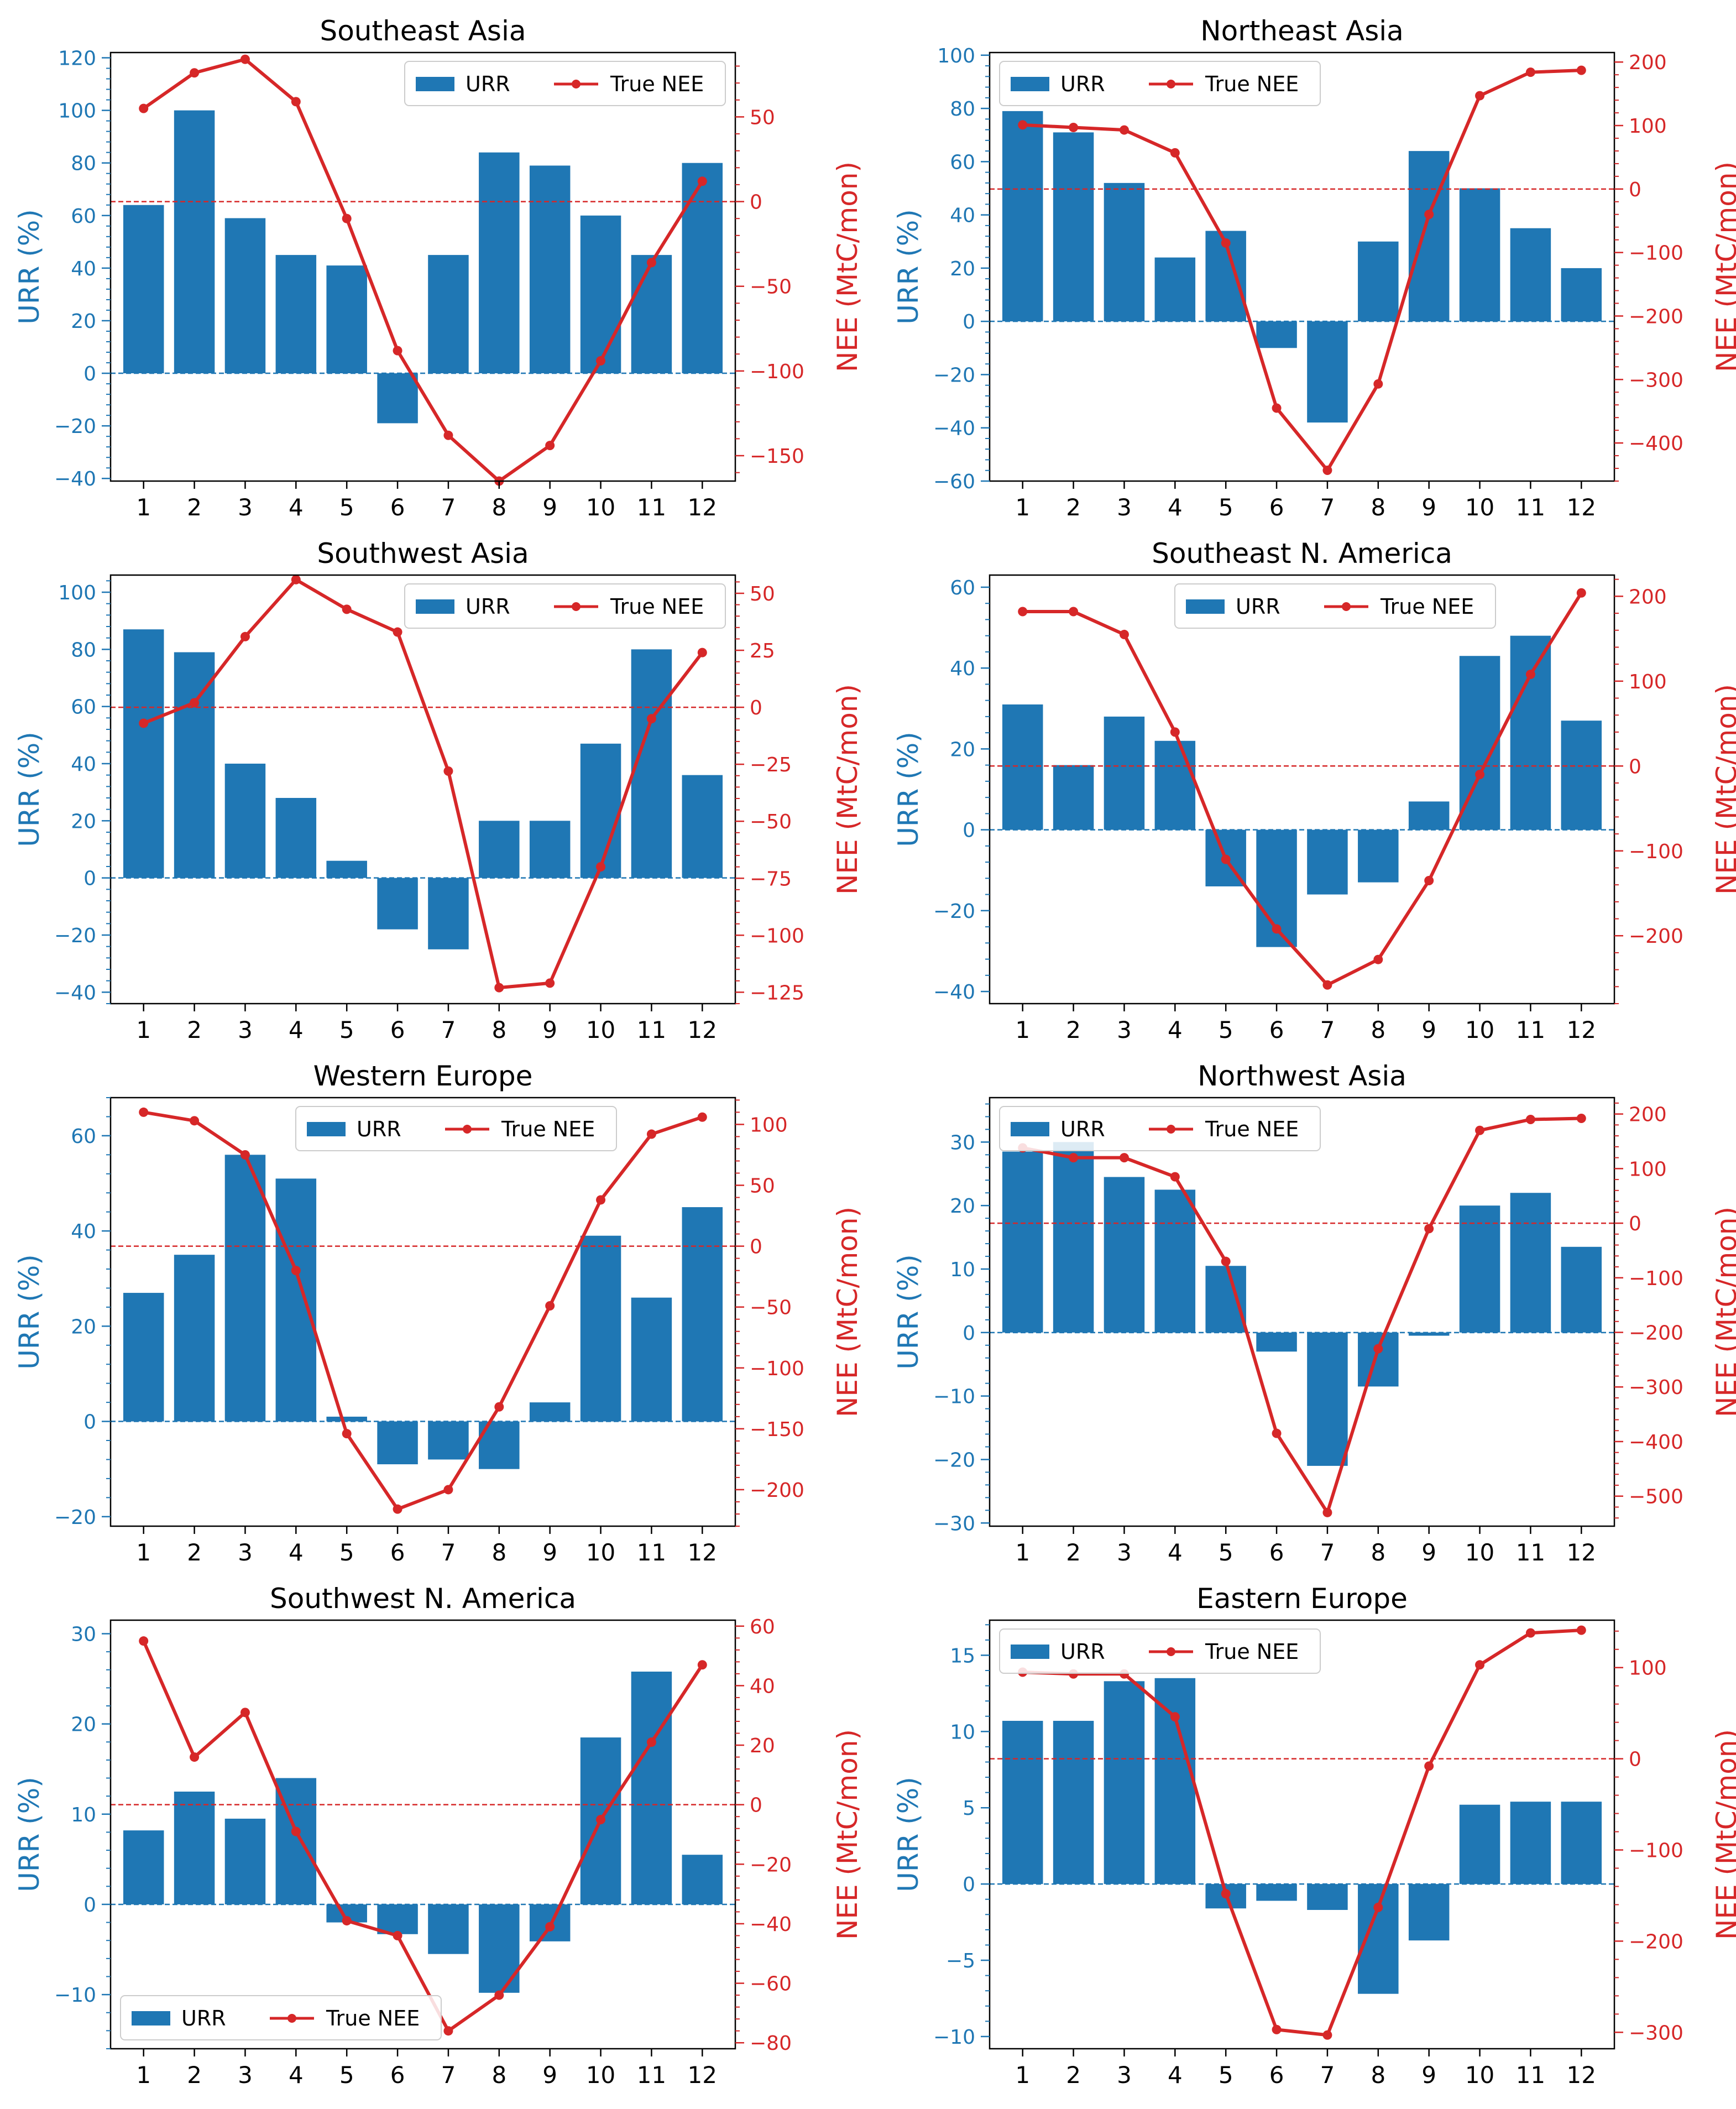  What do you see at coordinates (962, 109) in the screenshot?
I see `y-tick-label: 80` at bounding box center [962, 109].